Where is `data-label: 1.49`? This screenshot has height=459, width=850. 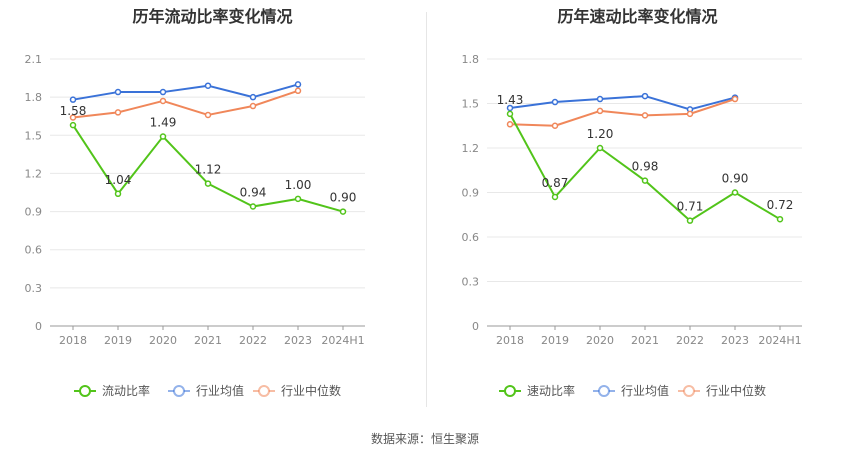 data-label: 1.49 is located at coordinates (163, 123).